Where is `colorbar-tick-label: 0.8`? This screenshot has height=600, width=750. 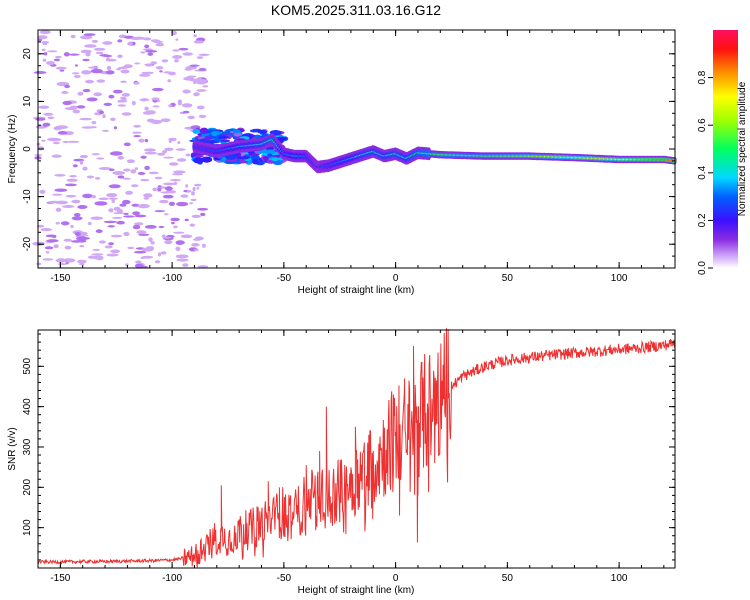
colorbar-tick-label: 0.8 is located at coordinates (702, 77).